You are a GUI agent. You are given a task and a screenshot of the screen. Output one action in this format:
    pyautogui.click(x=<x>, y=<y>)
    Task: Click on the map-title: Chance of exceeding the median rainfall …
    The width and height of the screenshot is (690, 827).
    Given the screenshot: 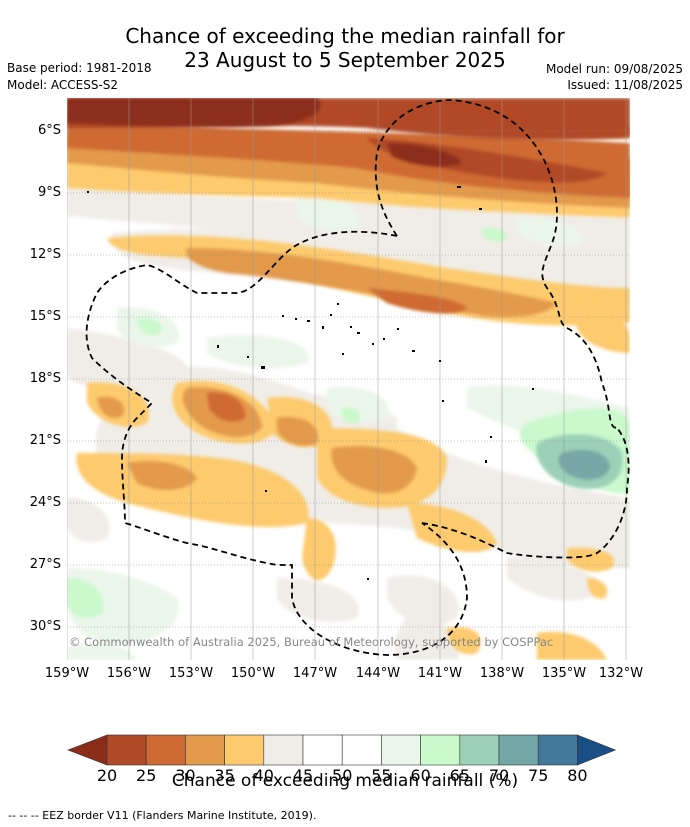 What is the action you would take?
    pyautogui.click(x=345, y=48)
    